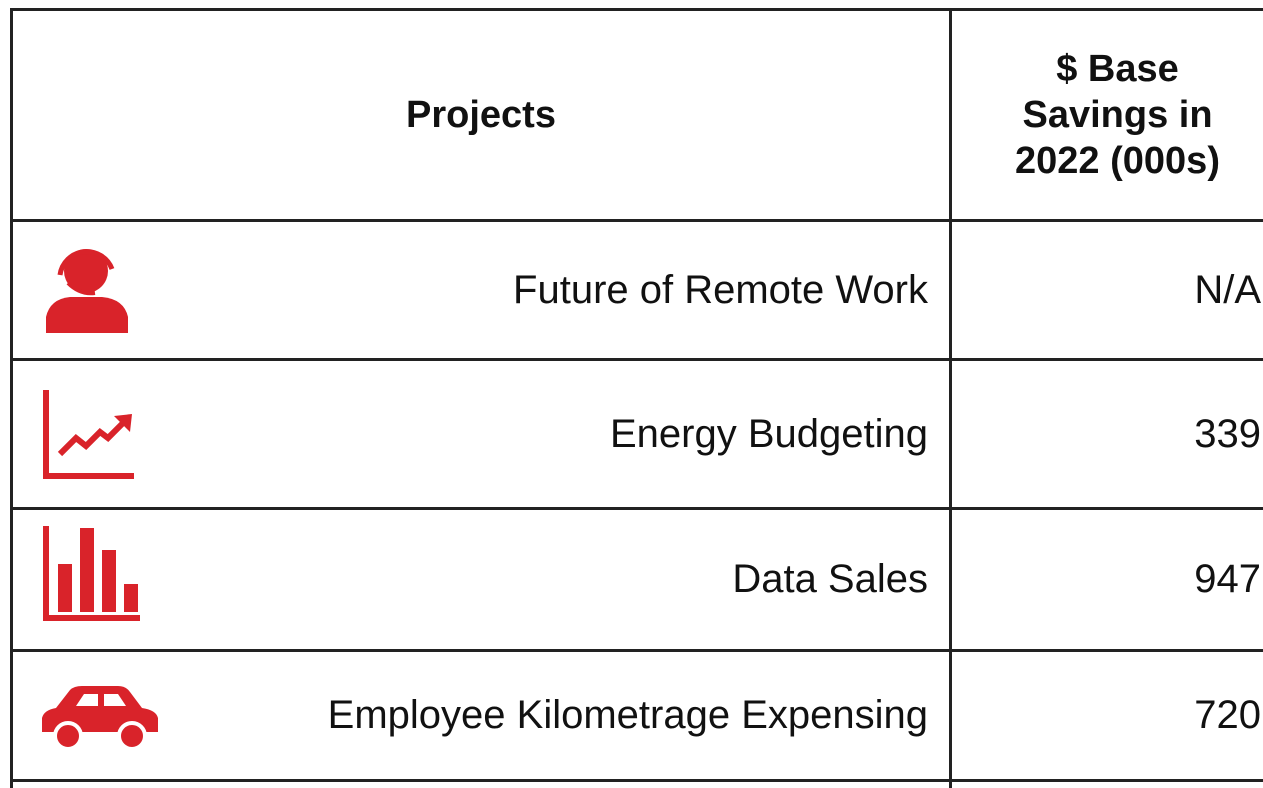 The height and width of the screenshot is (788, 1263). Describe the element at coordinates (768, 433) in the screenshot. I see `project-name: Energy Budgeting` at that location.